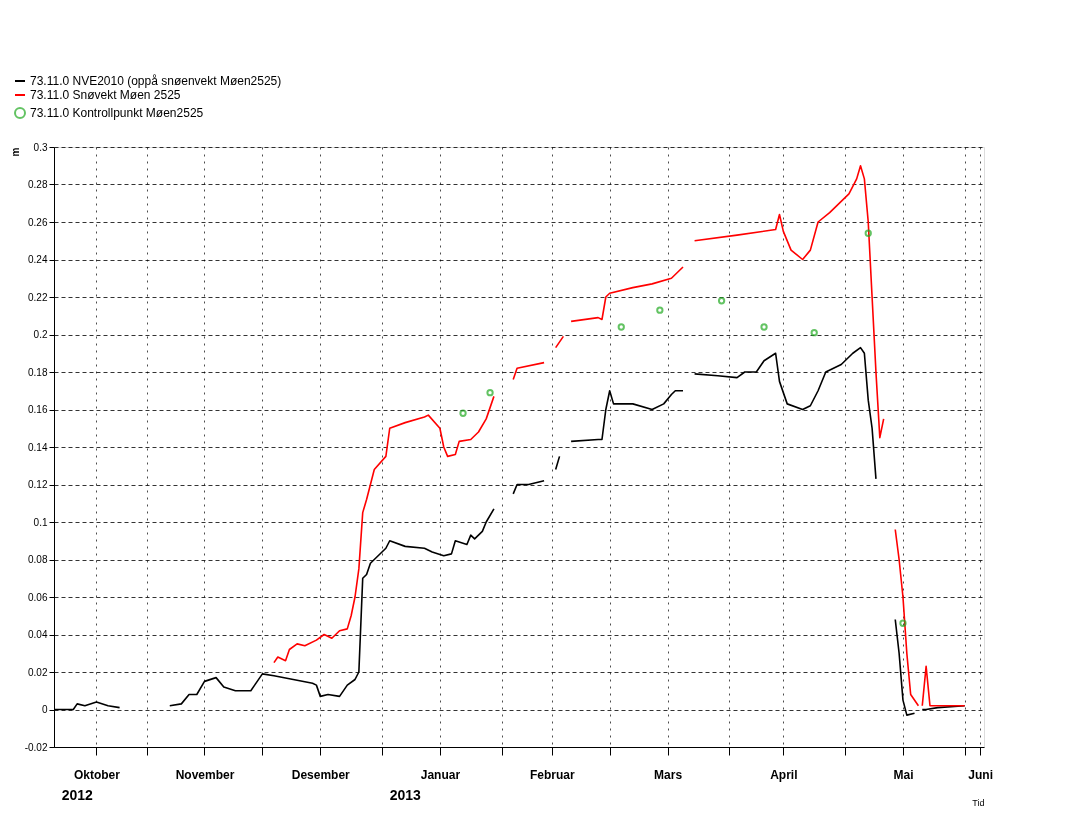 This screenshot has height=815, width=1084. I want to click on x-axis-title: Tid, so click(978, 802).